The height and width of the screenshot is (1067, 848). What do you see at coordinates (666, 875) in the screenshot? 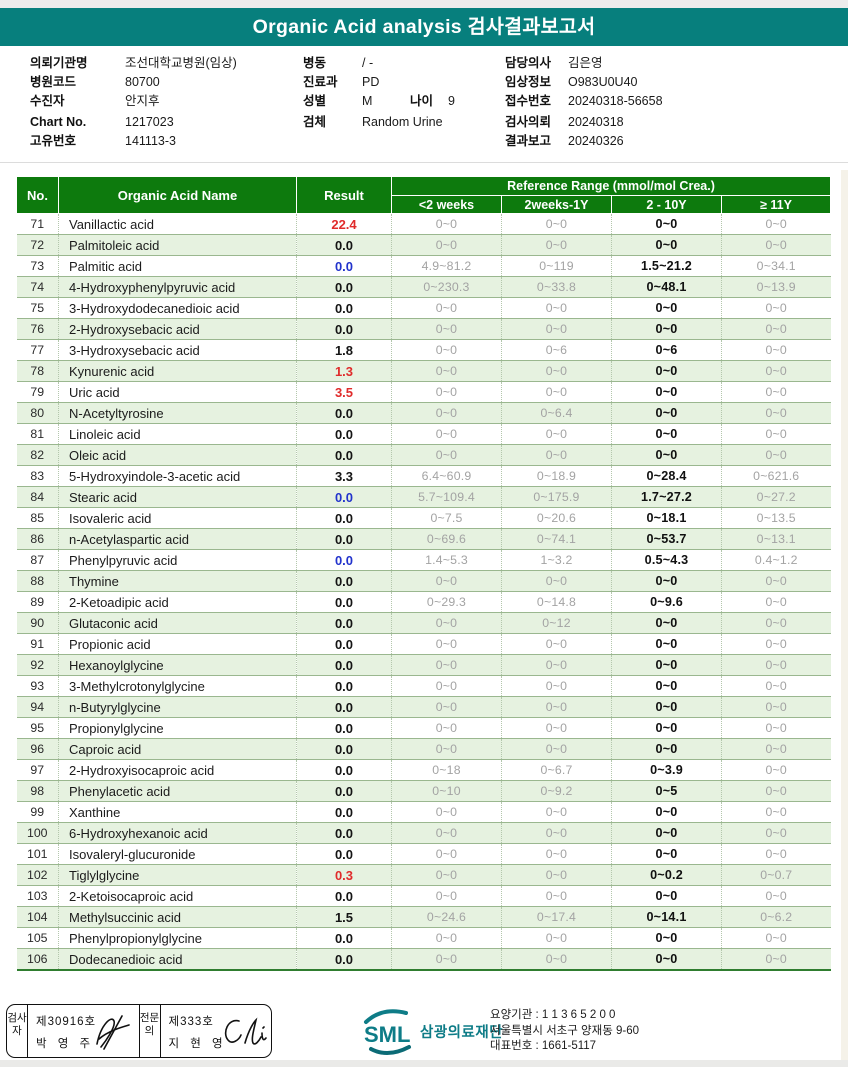
I see `ref-2-10y: 0~0.2` at bounding box center [666, 875].